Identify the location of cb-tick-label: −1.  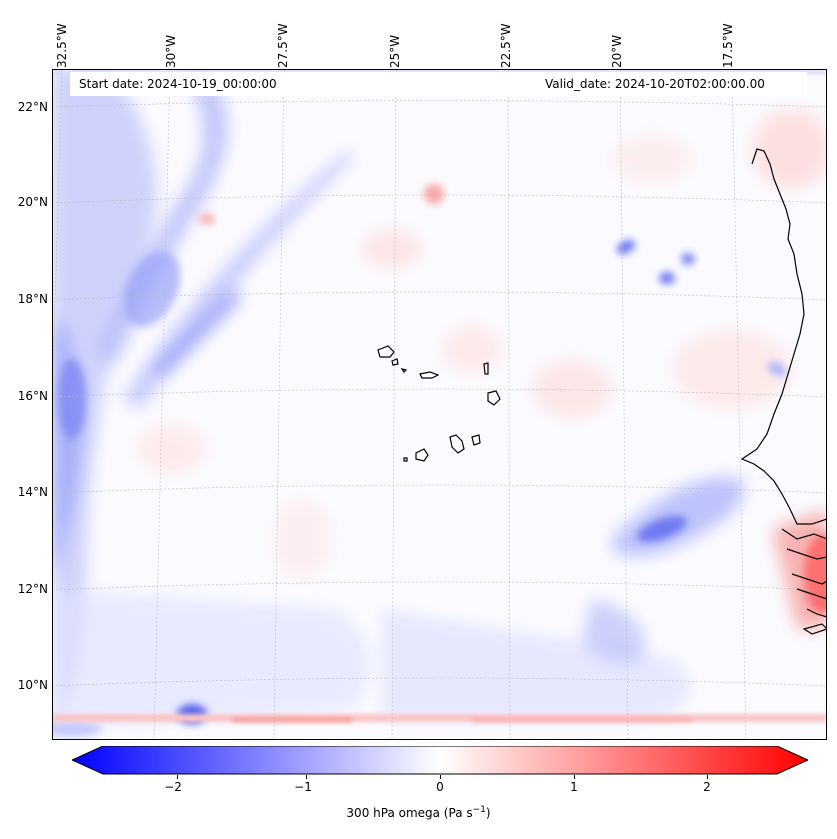
(303, 787).